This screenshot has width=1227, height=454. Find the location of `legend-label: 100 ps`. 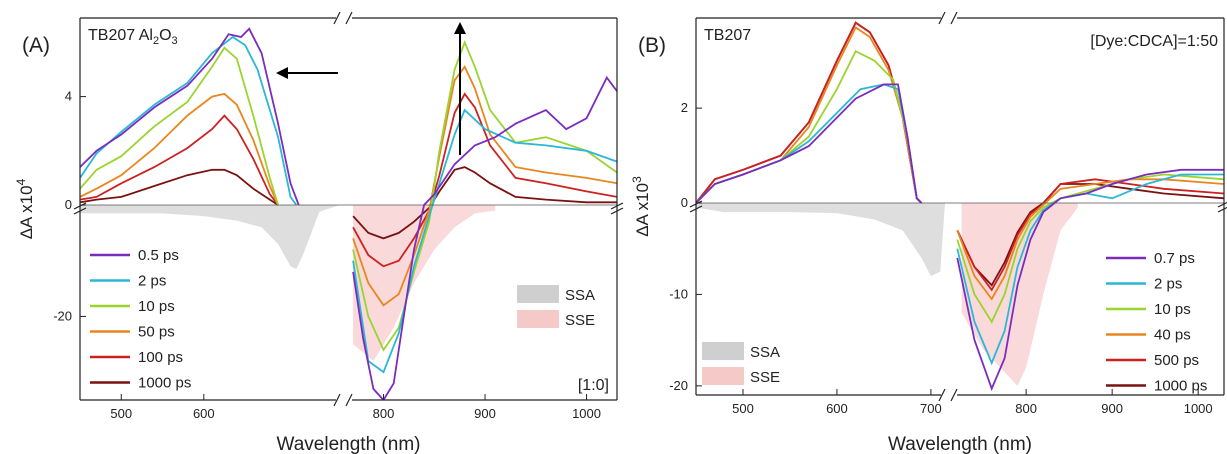

legend-label: 100 ps is located at coordinates (160, 357).